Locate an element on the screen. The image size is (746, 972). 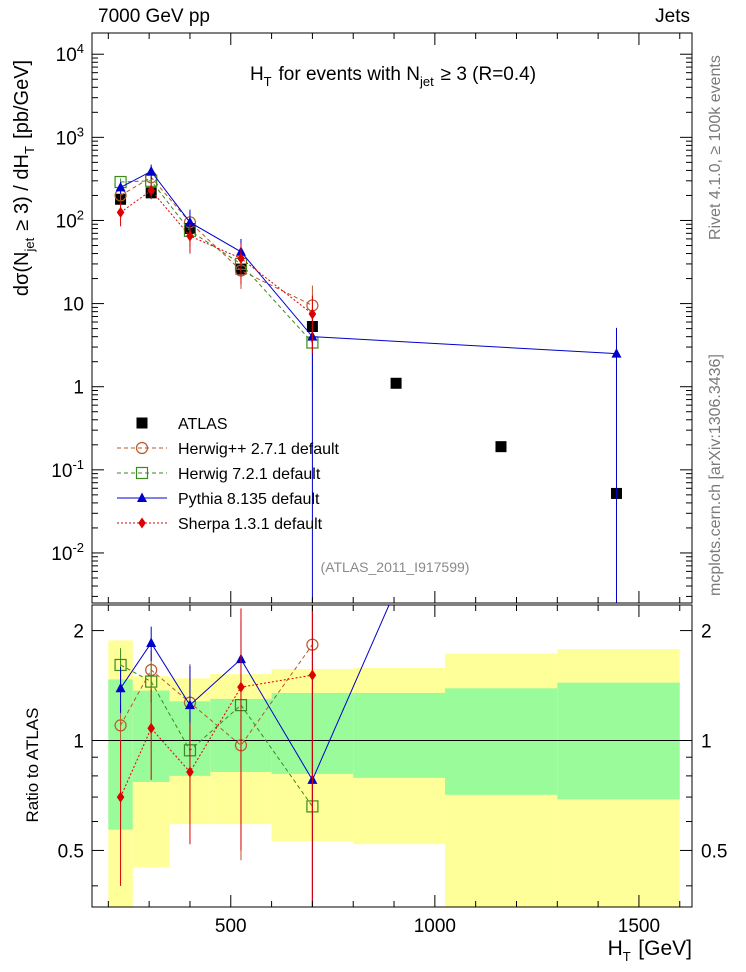
y-tick-label: 10⁴ is located at coordinates (70, 53).